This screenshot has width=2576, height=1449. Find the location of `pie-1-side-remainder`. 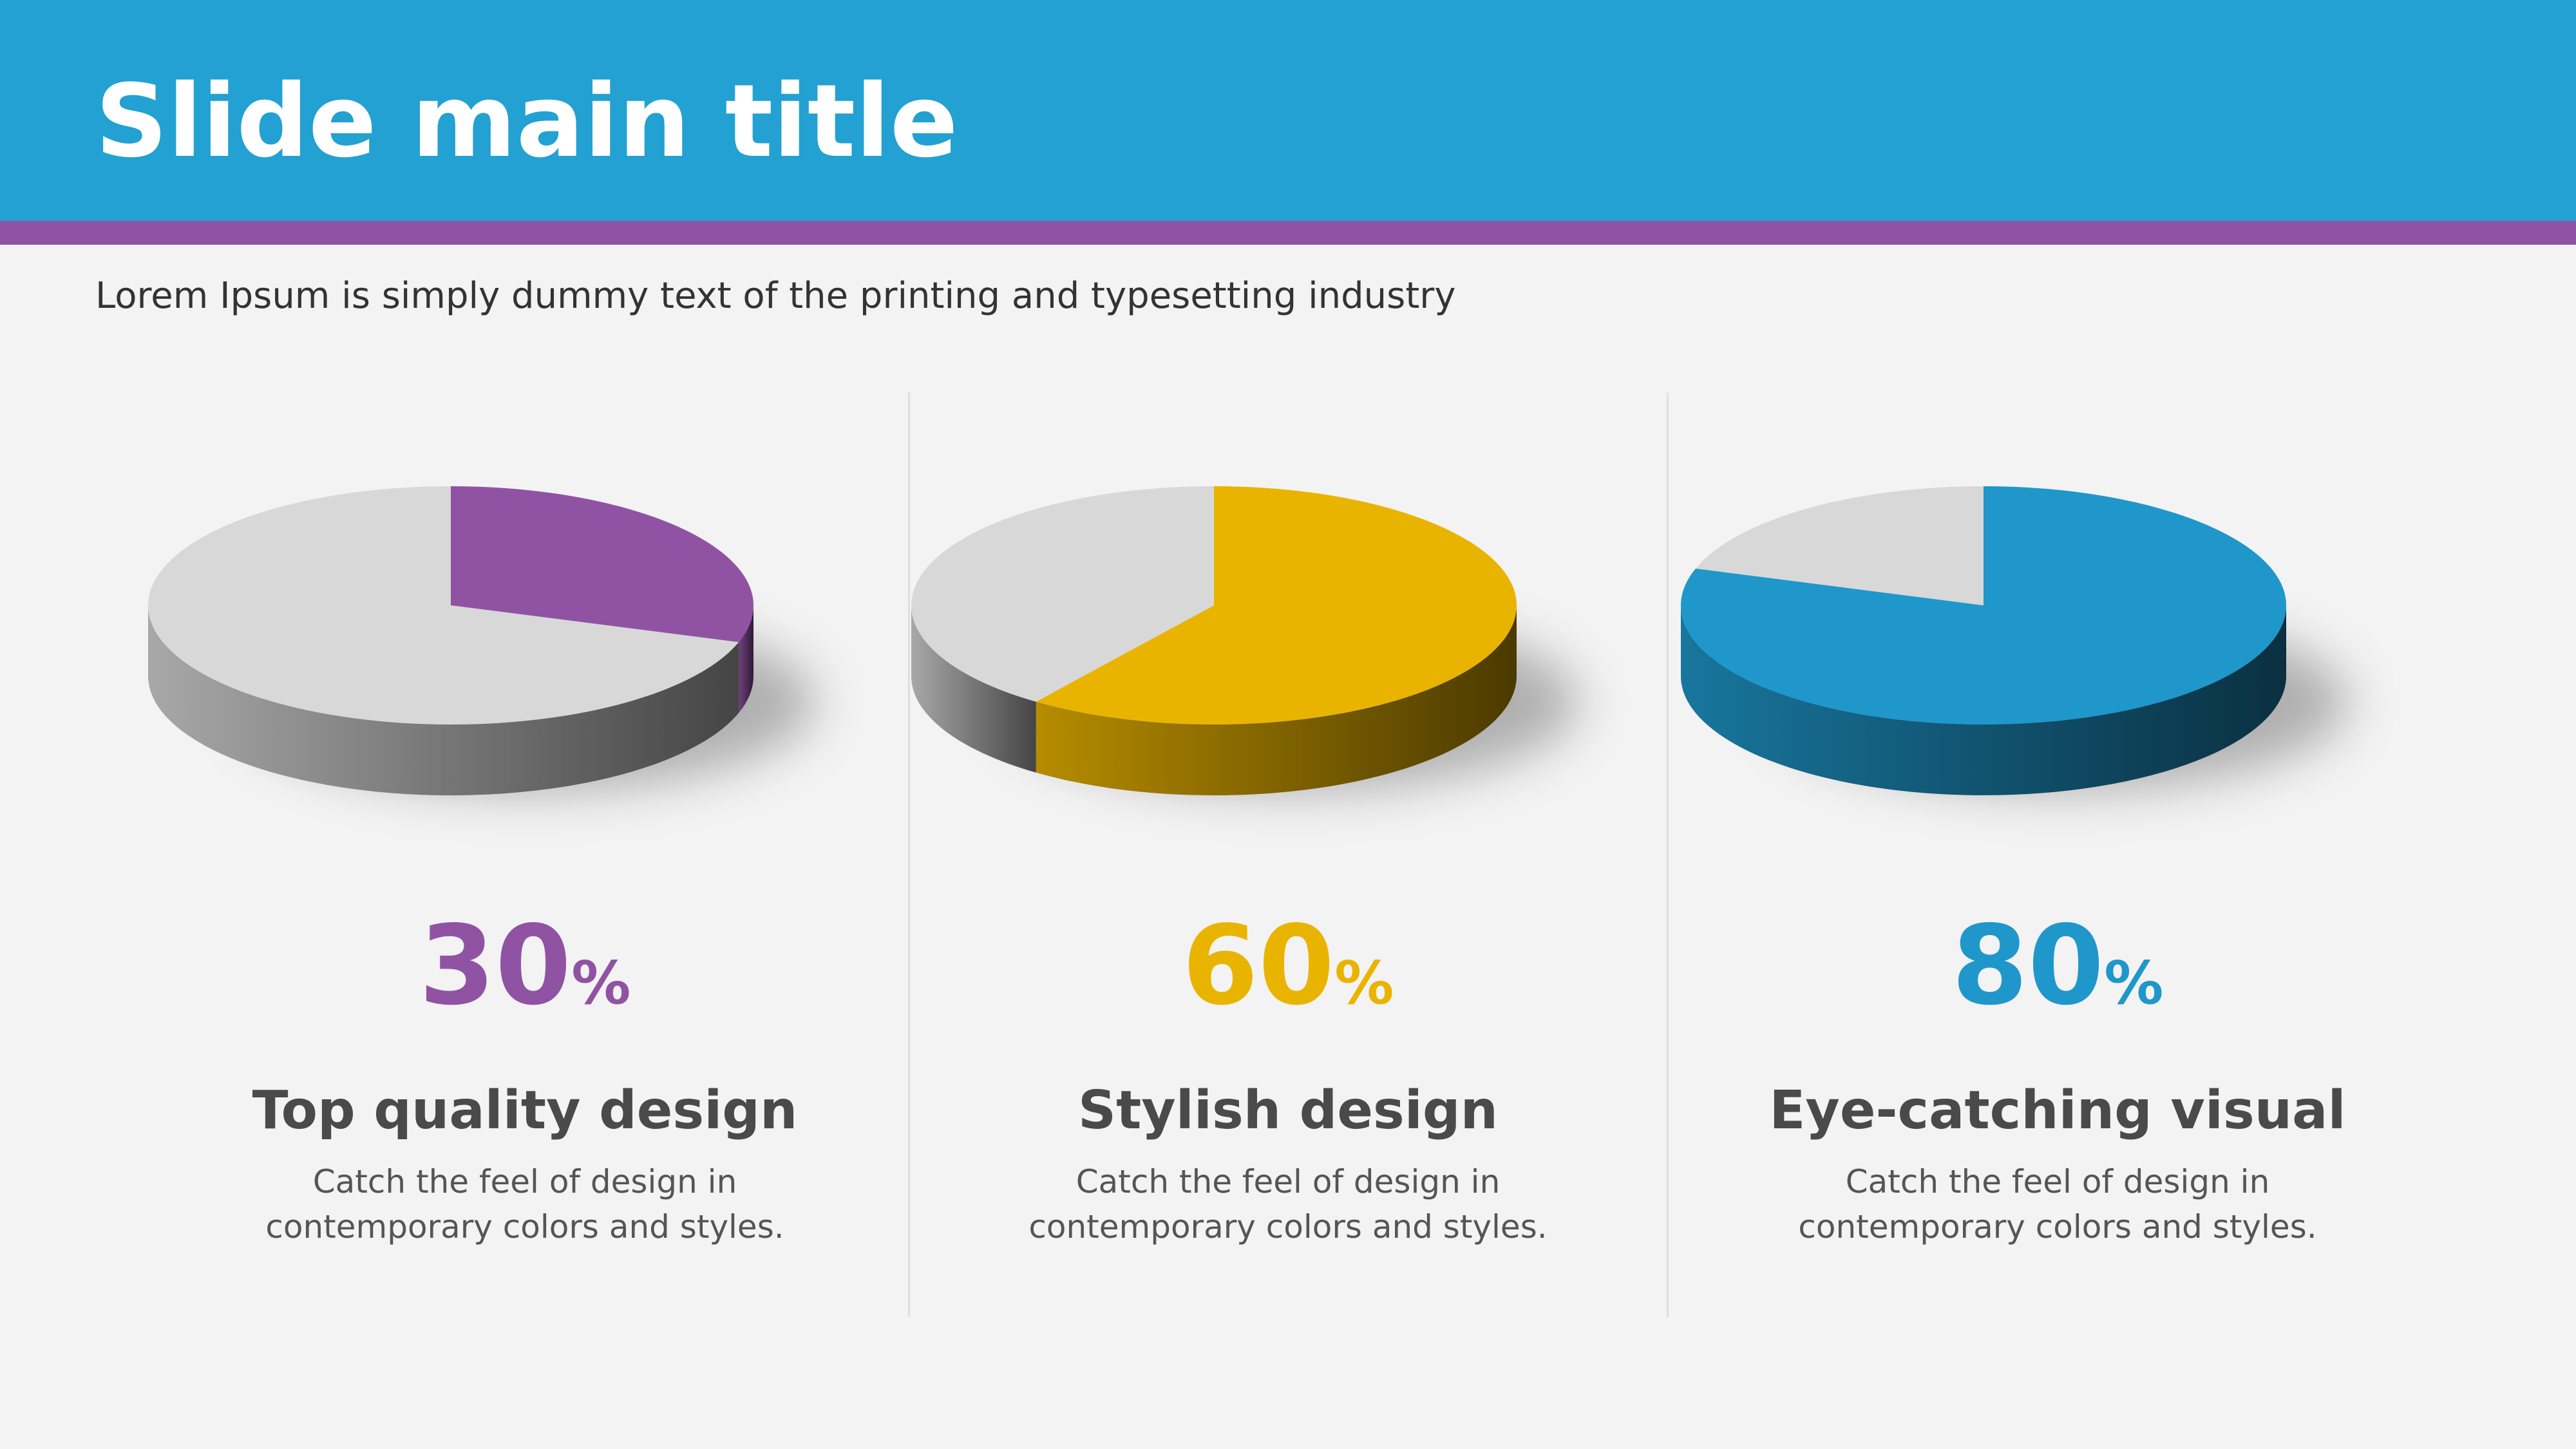

pie-1-side-remainder is located at coordinates (444, 700).